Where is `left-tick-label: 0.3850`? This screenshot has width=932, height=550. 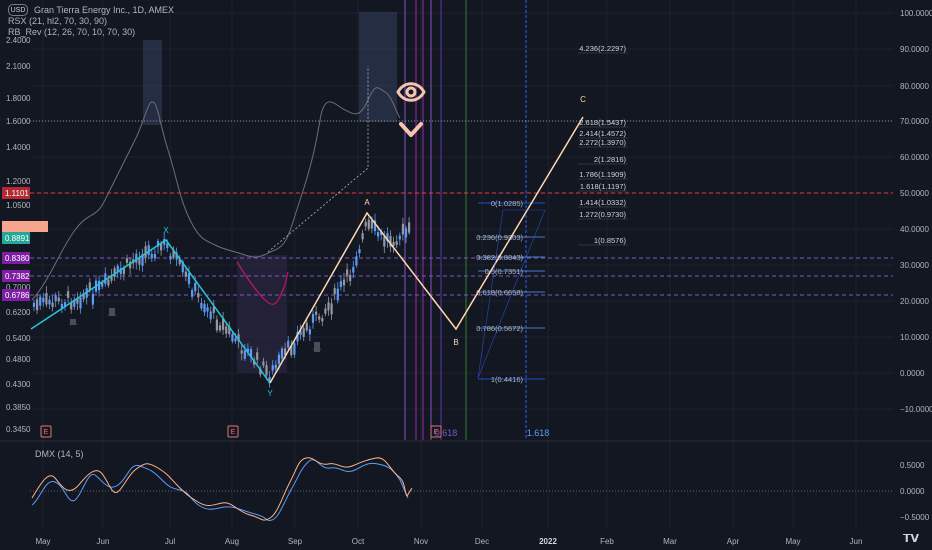 left-tick-label: 0.3850 is located at coordinates (18, 407).